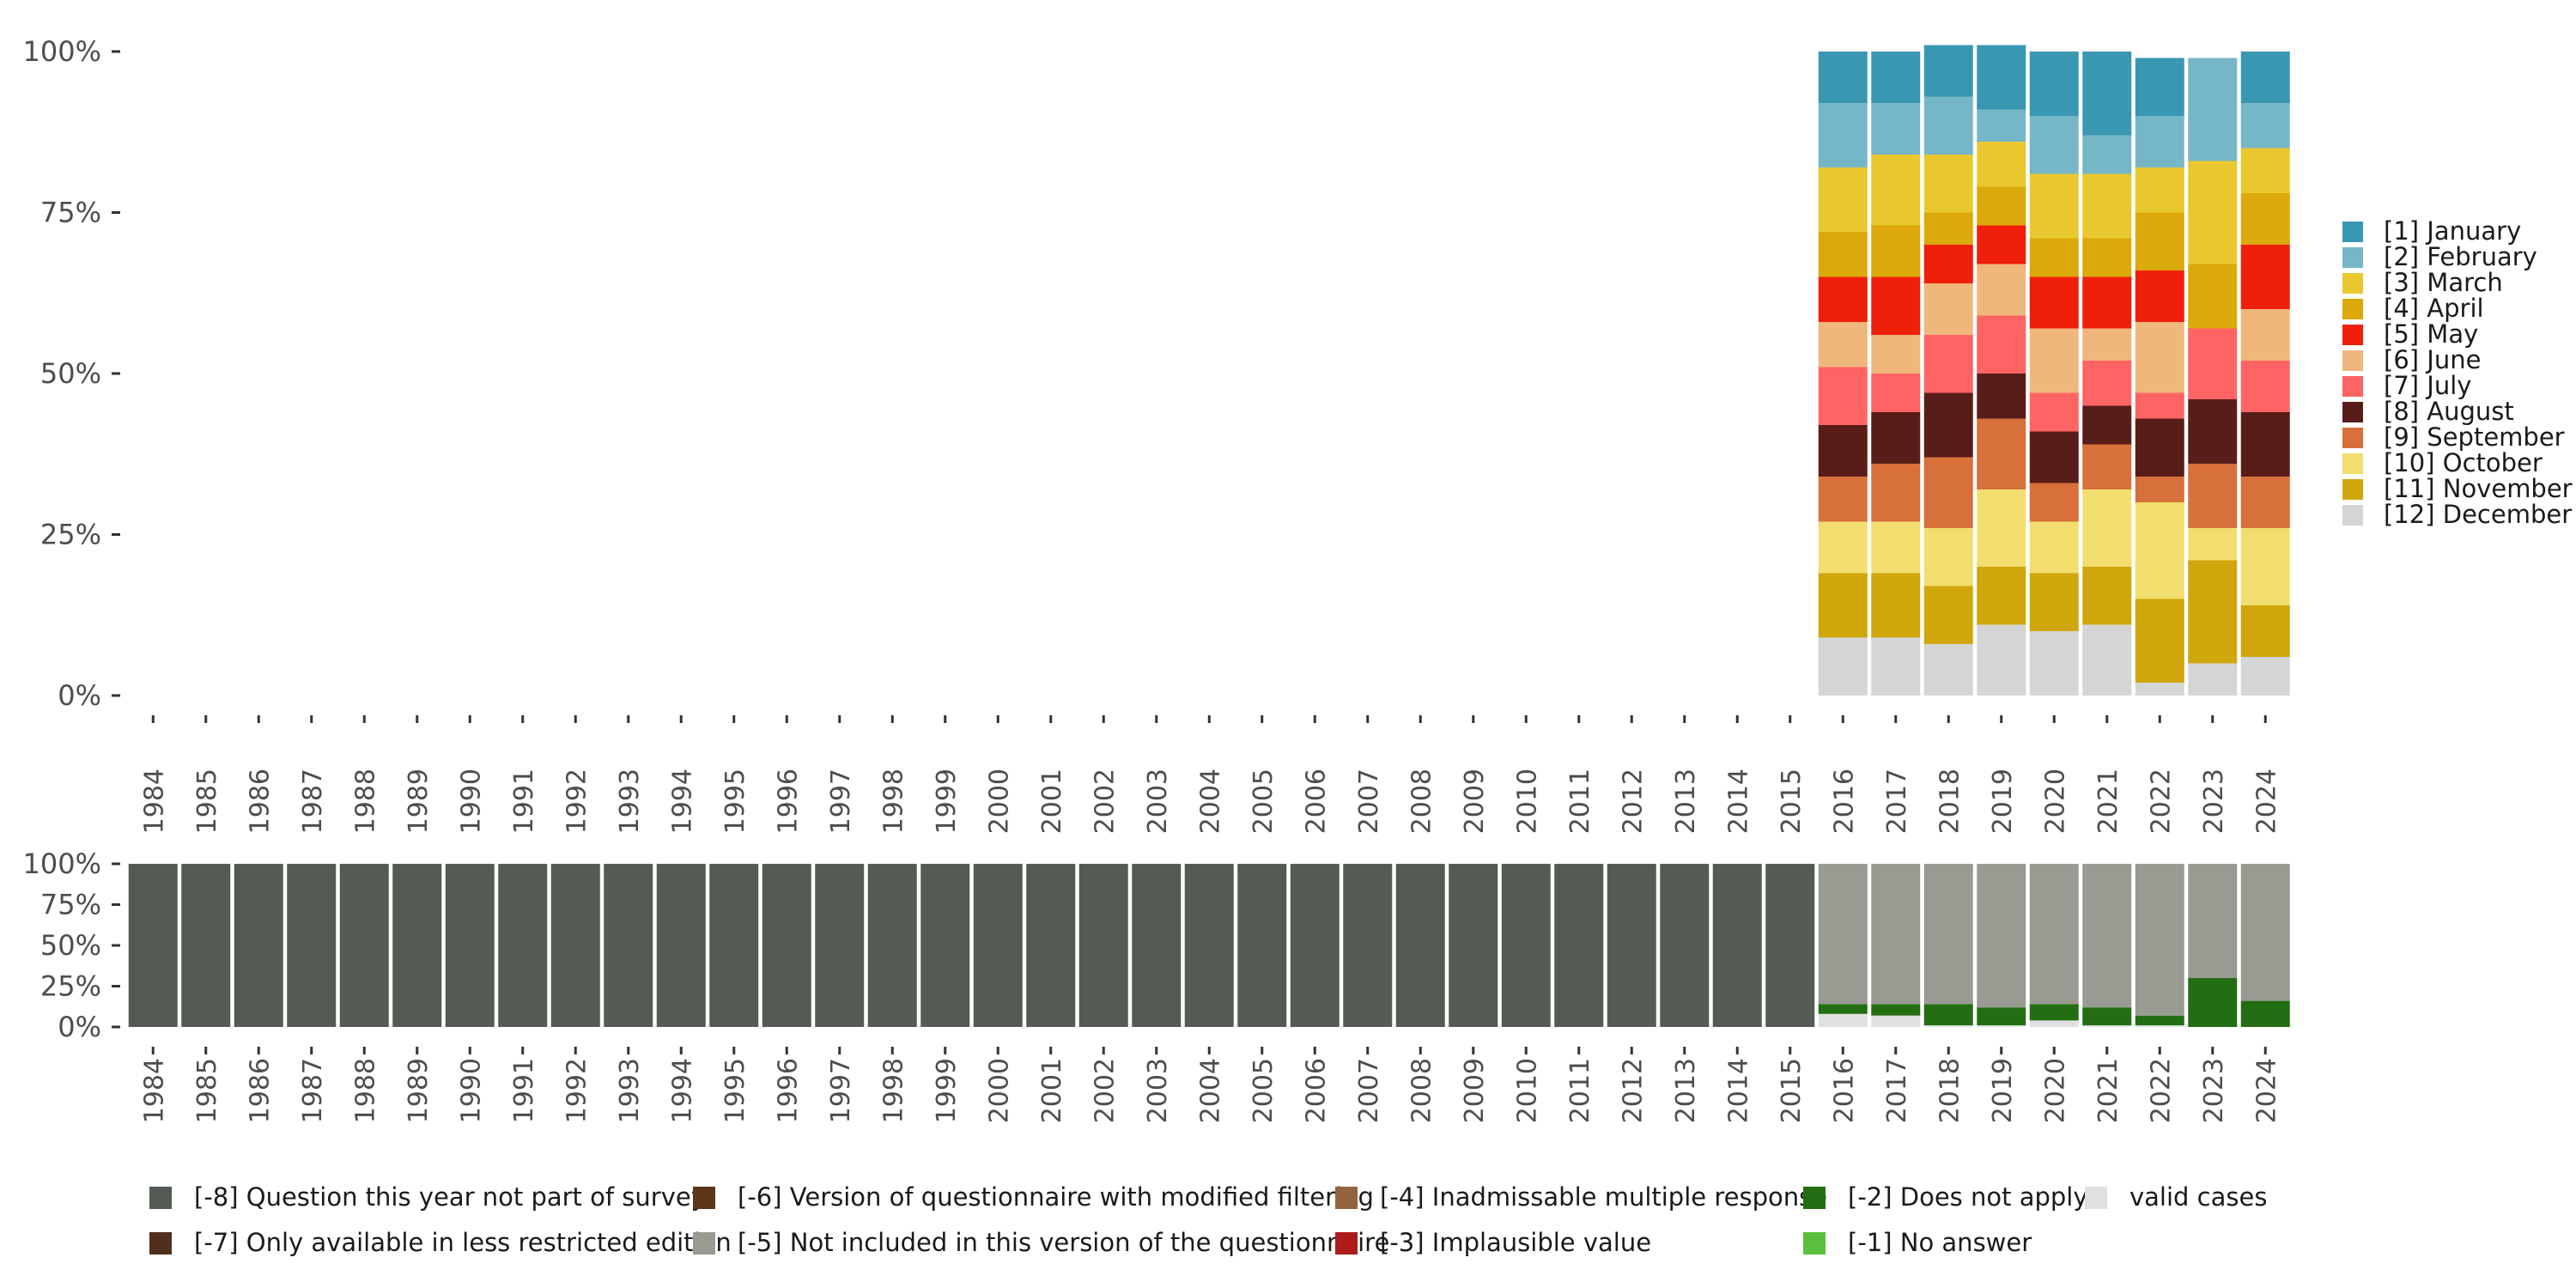 Image resolution: width=2576 pixels, height=1288 pixels. I want to click on bottom-ytick-label: 25%, so click(70, 987).